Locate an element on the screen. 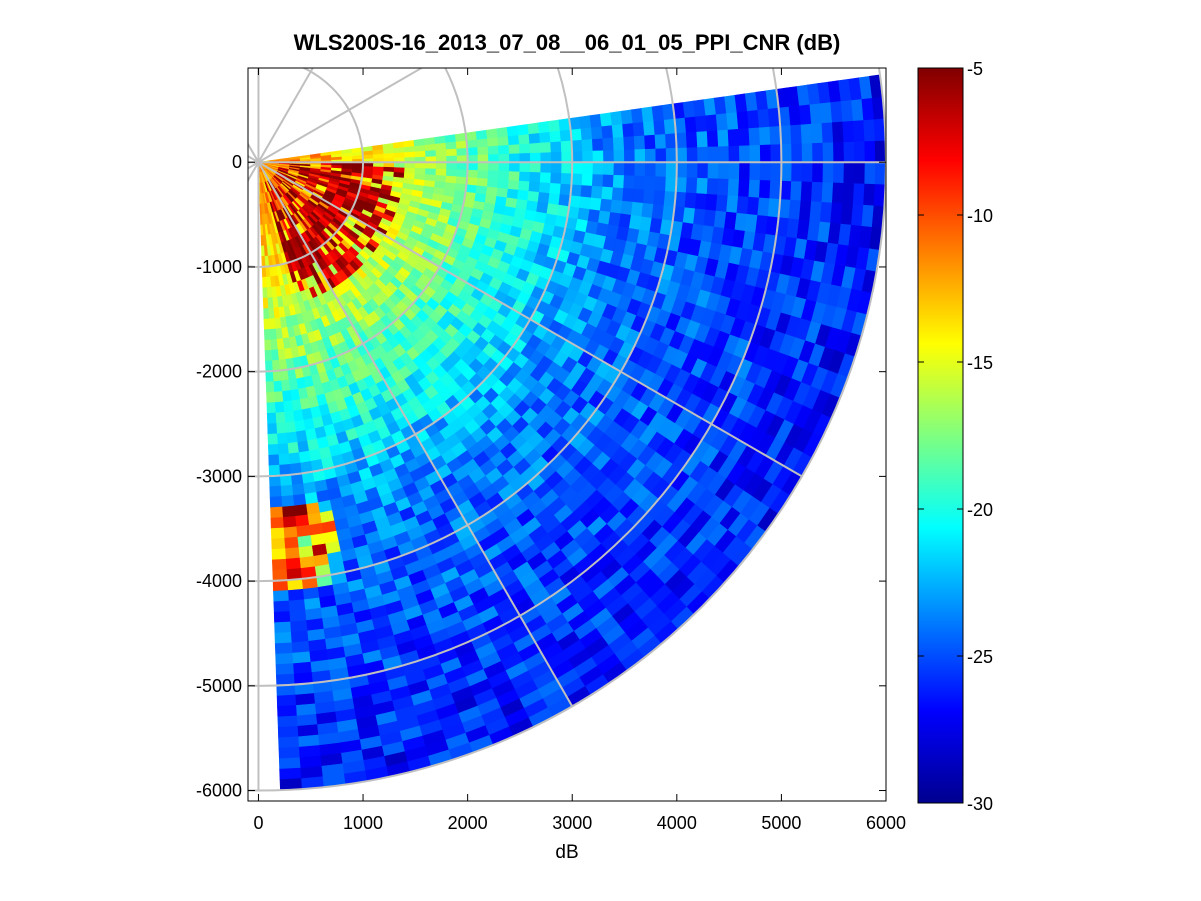  colorbar-tick-label: -20 is located at coordinates (980, 510).